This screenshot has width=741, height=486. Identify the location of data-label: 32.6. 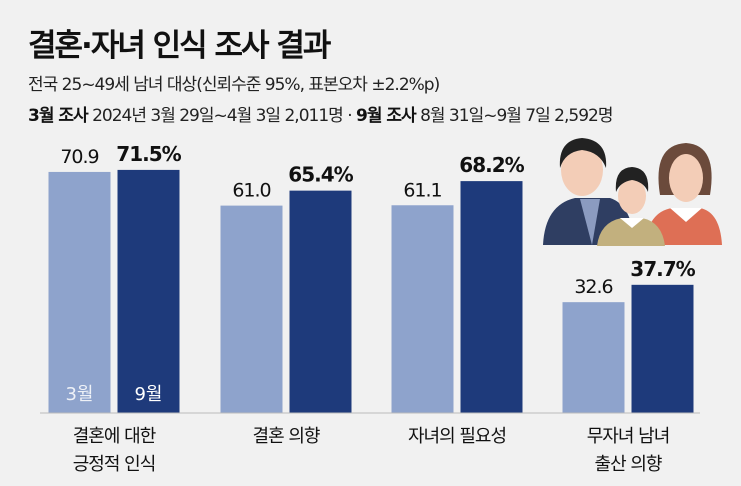
(593, 287).